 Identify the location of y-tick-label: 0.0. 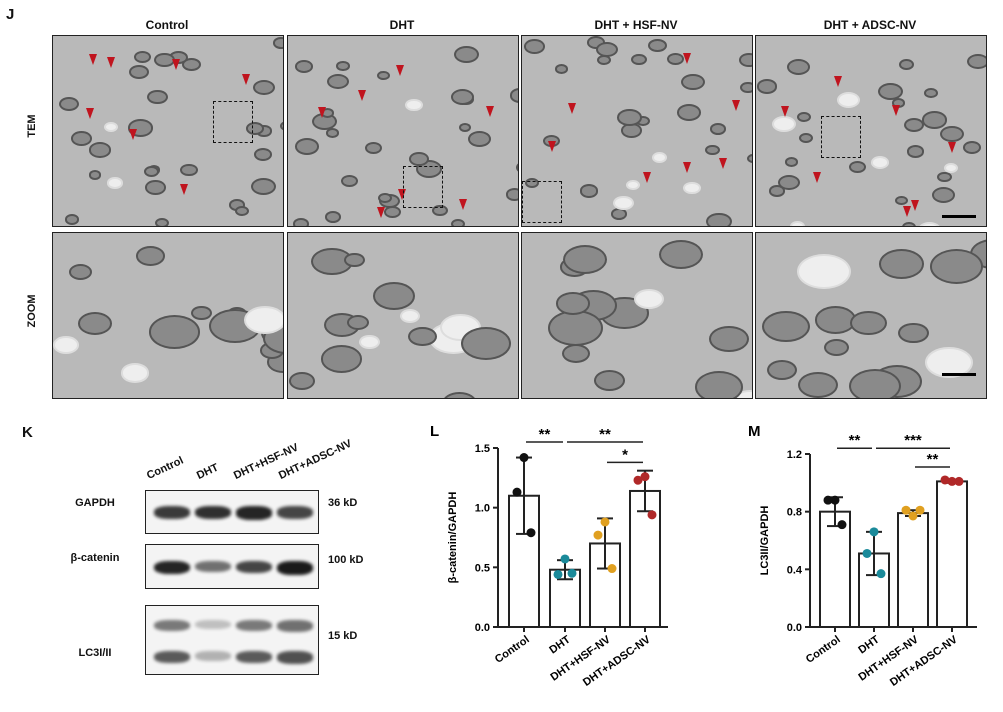
(482, 628).